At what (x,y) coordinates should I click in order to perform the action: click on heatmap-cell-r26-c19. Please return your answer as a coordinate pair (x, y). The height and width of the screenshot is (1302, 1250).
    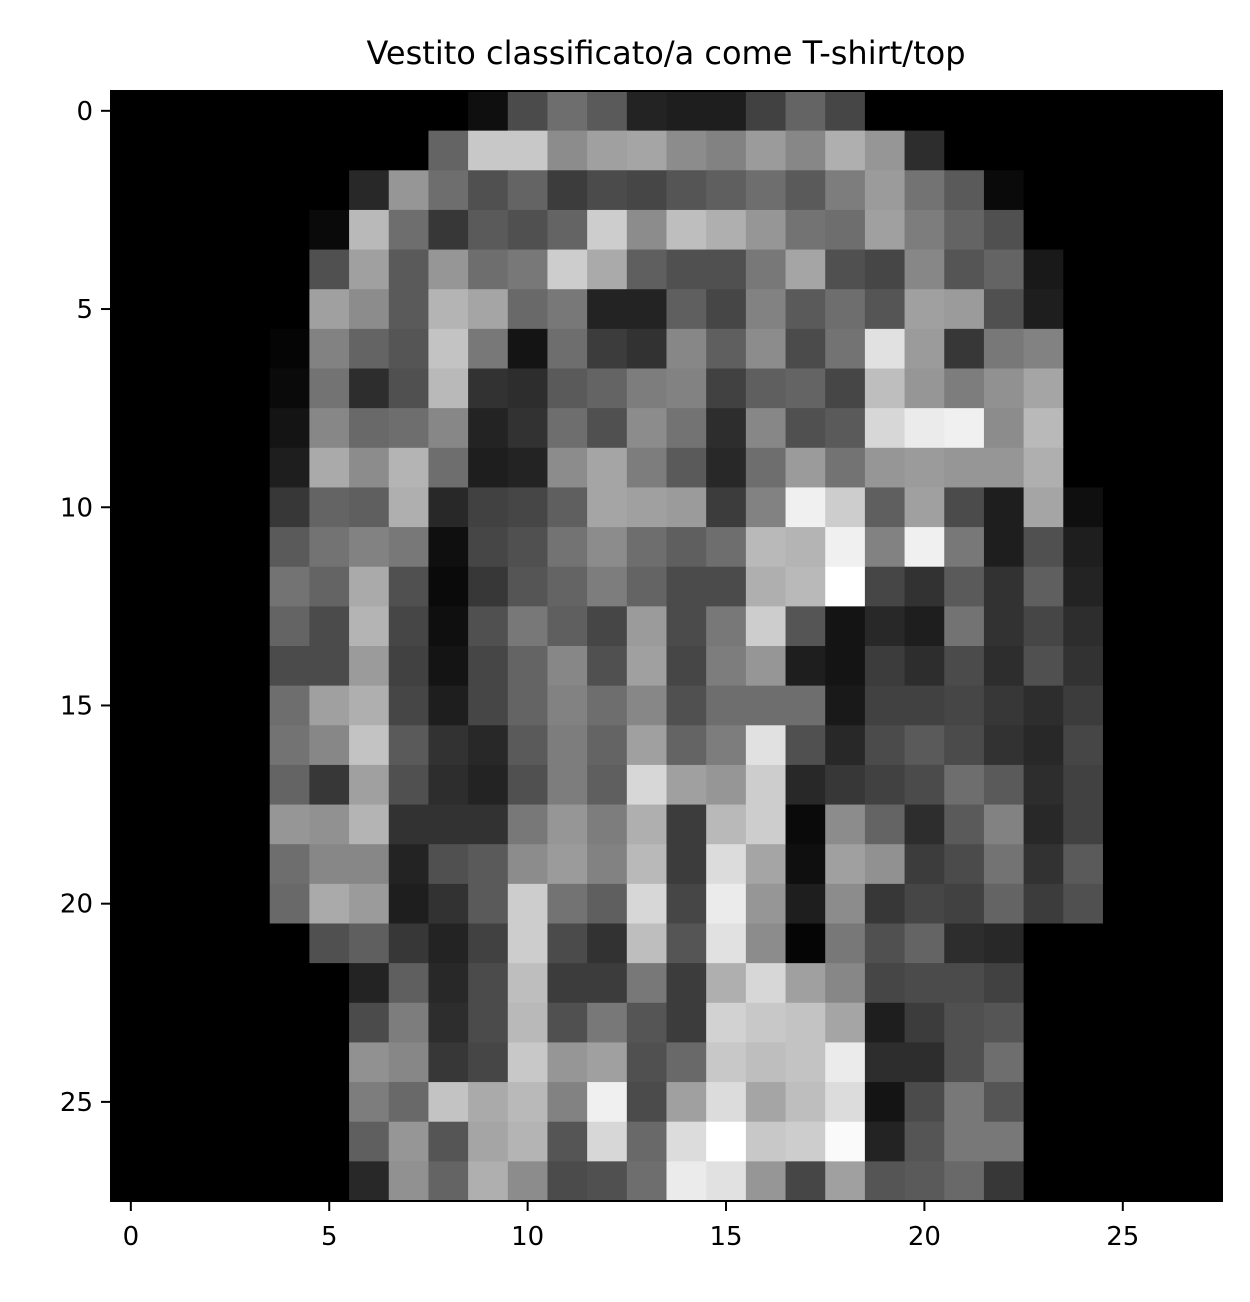
    Looking at the image, I should click on (885, 1141).